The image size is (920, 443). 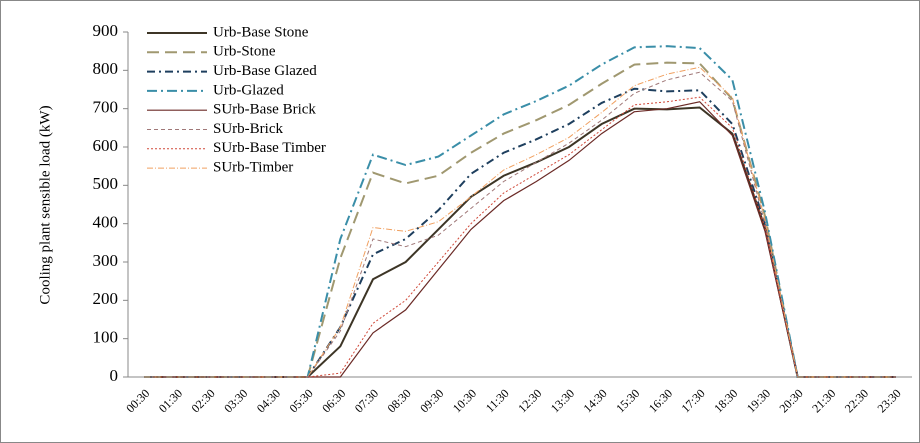 What do you see at coordinates (248, 90) in the screenshot?
I see `legend-label: Urb-Glazed` at bounding box center [248, 90].